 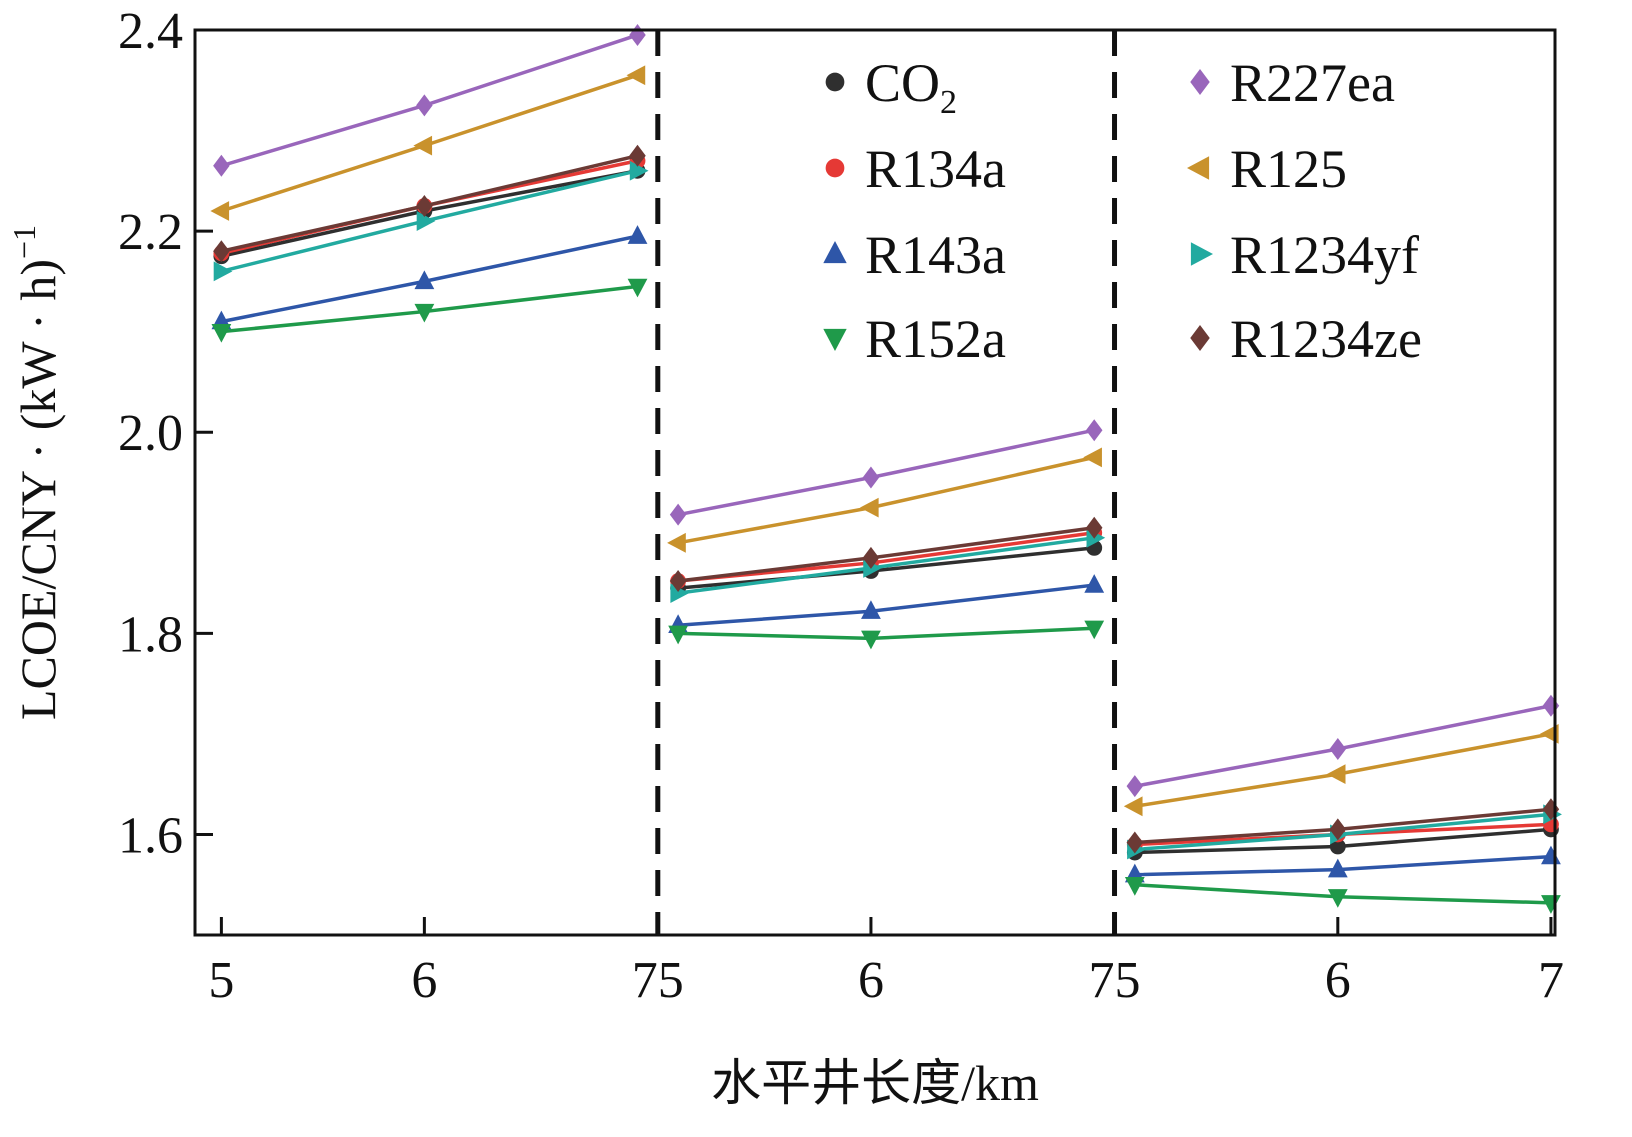 What do you see at coordinates (24, 242) in the screenshot?
I see `y-axis-title-exponent: −1` at bounding box center [24, 242].